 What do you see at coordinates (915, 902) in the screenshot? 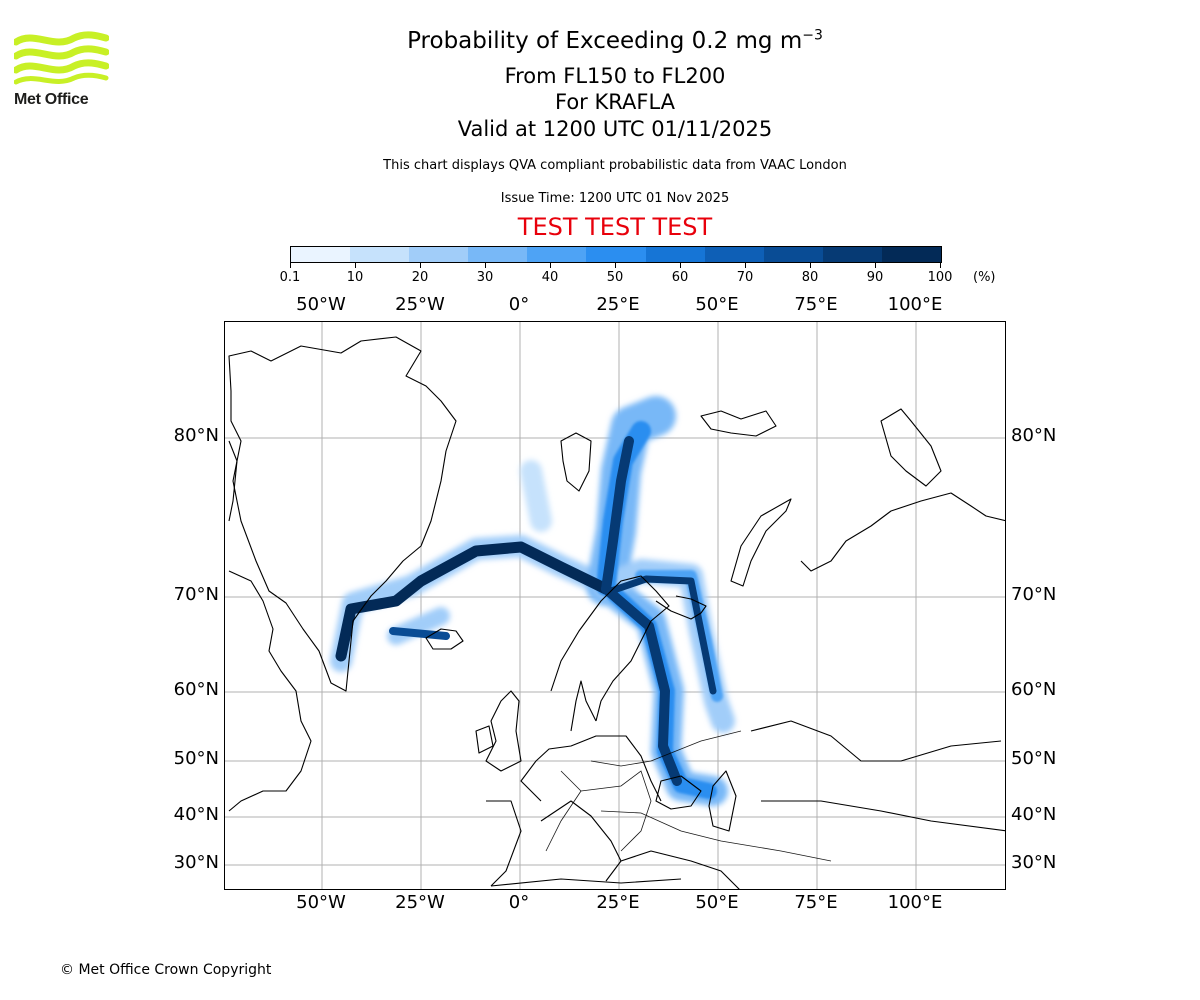
I see `longitude-label-bottom: 100°E` at bounding box center [915, 902].